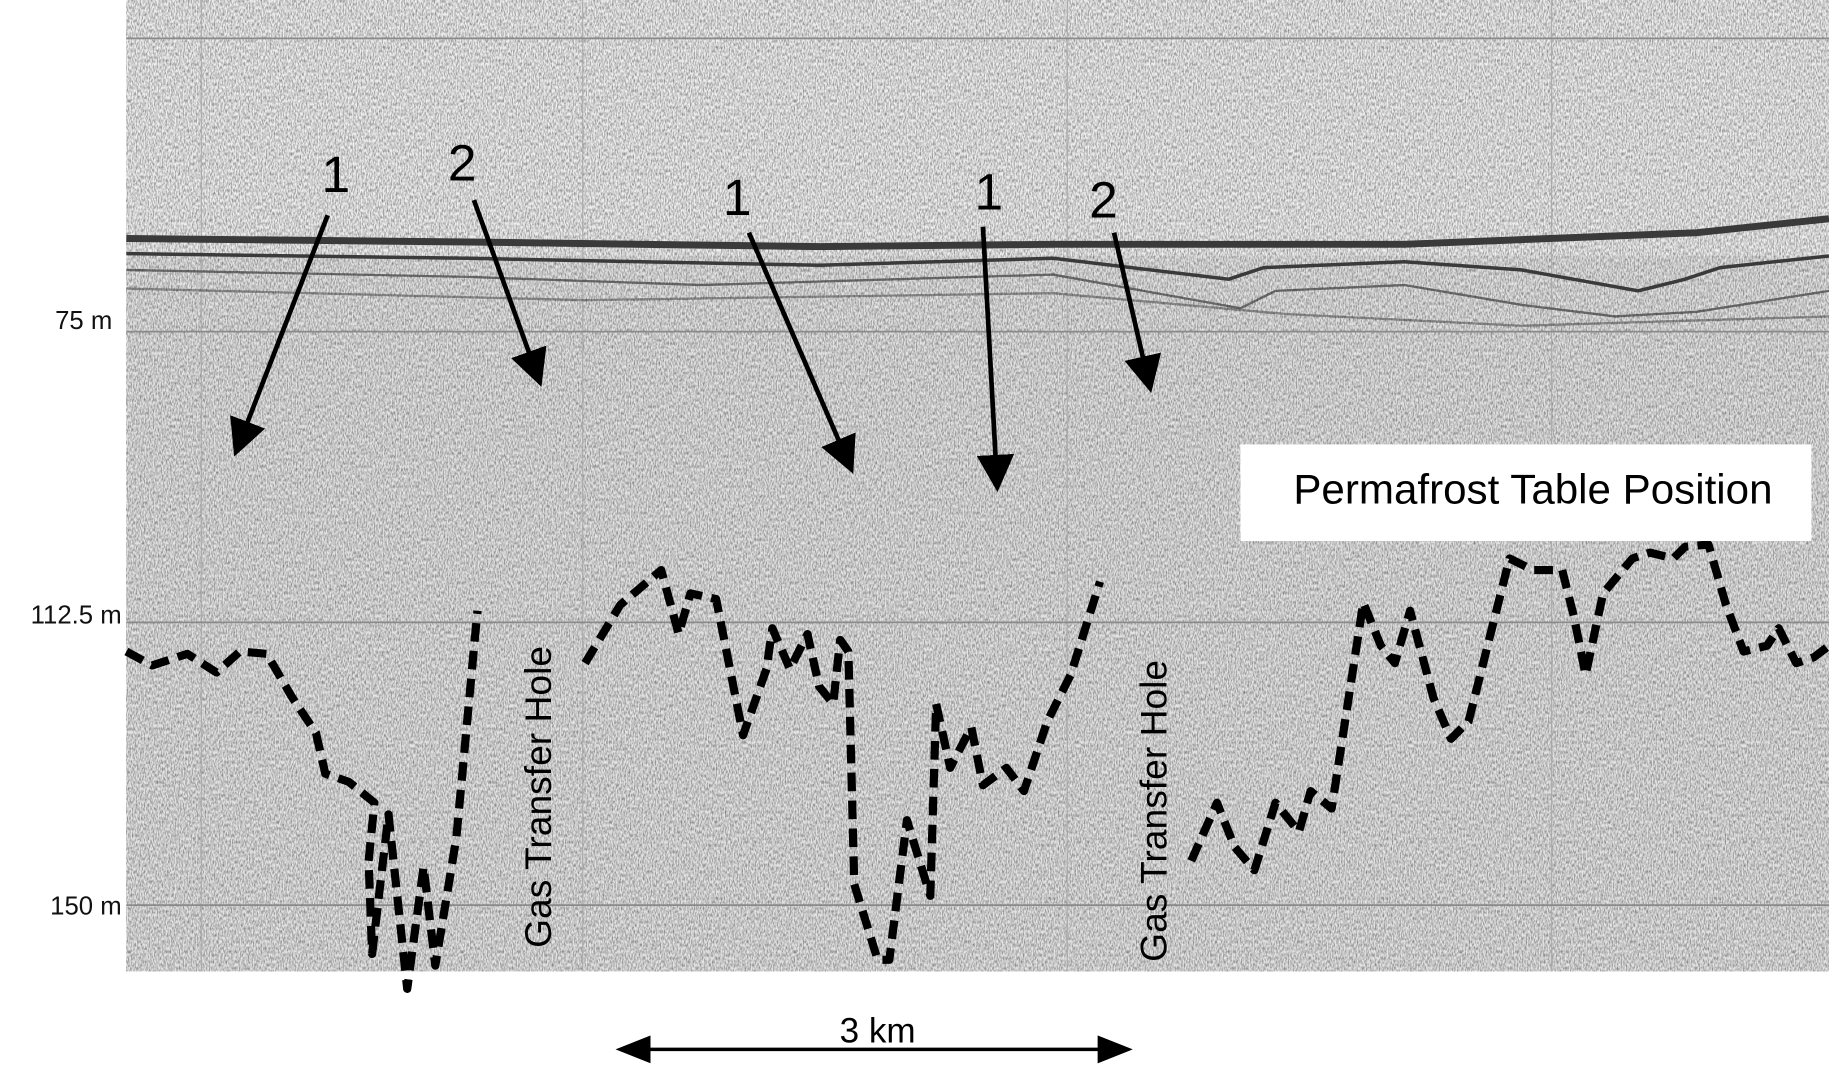 This screenshot has width=1829, height=1068. Describe the element at coordinates (878, 1030) in the screenshot. I see `scale-label: 3 km` at that location.